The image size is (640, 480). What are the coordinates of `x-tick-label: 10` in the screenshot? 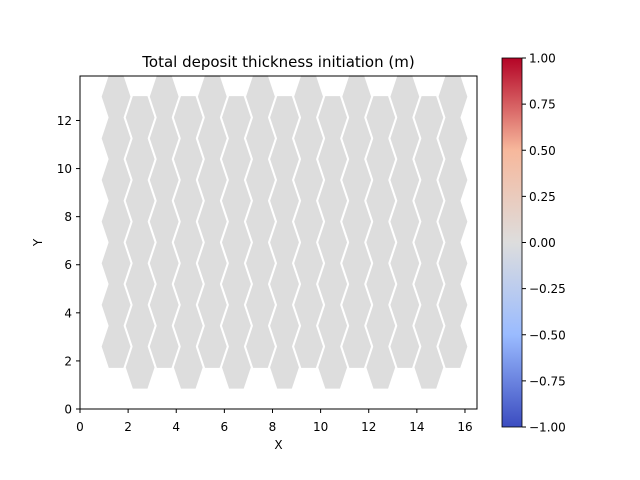 It's located at (320, 427).